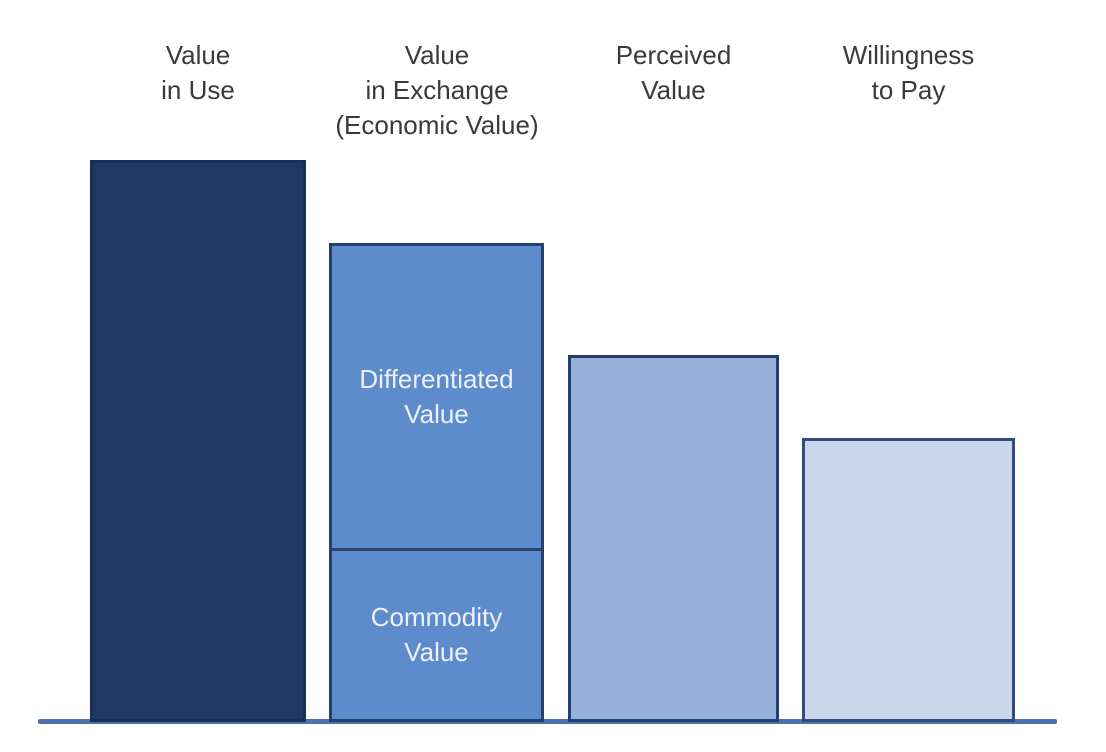  I want to click on bar-value-in-exchange: Differentiated Value Commodity Value, so click(436, 482).